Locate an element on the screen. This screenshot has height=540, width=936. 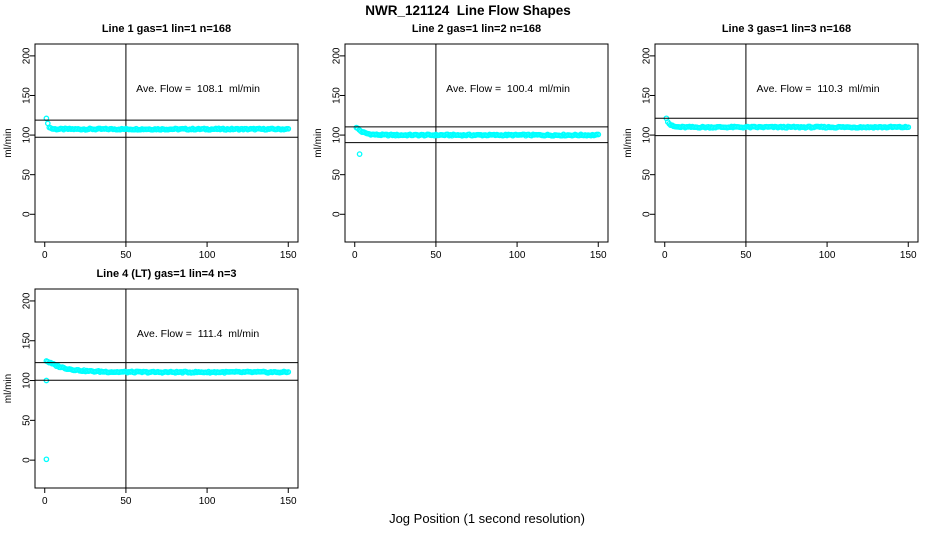
figure-title: NWR_121124 Line Flow Shapes is located at coordinates (468, 10).